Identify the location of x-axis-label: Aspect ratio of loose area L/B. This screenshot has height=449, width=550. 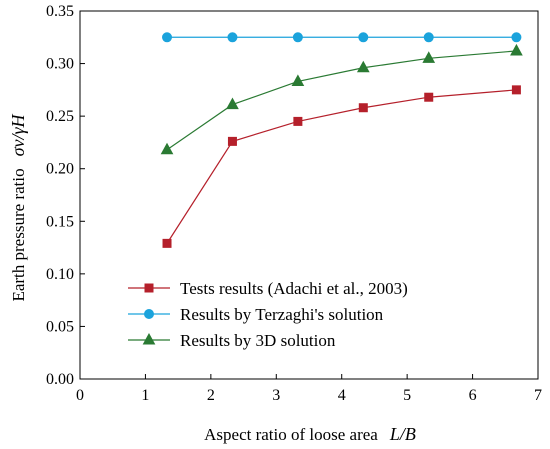
(310, 434).